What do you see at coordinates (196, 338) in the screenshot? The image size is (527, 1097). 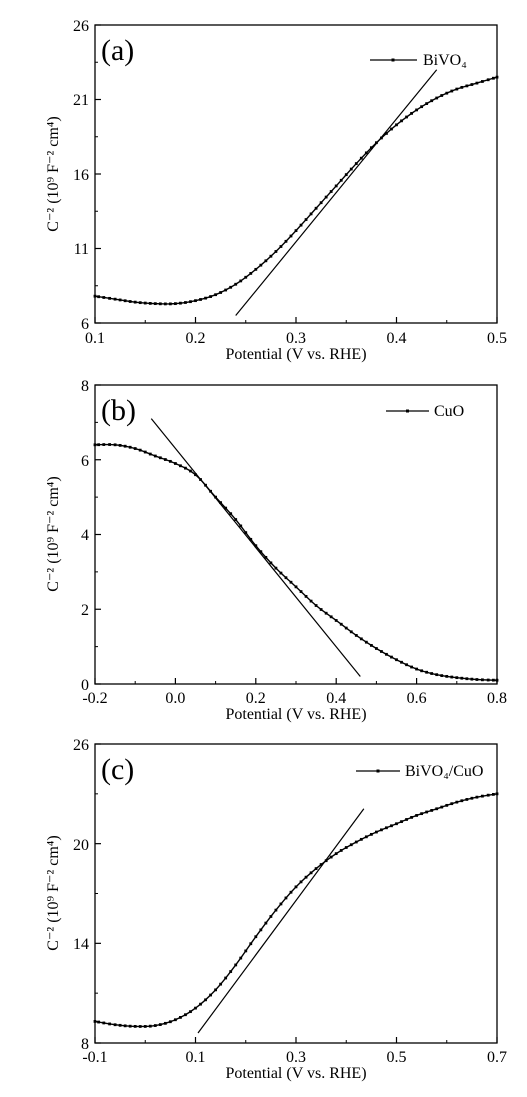 I see `panel-a-x-tick-label: 0.2` at bounding box center [196, 338].